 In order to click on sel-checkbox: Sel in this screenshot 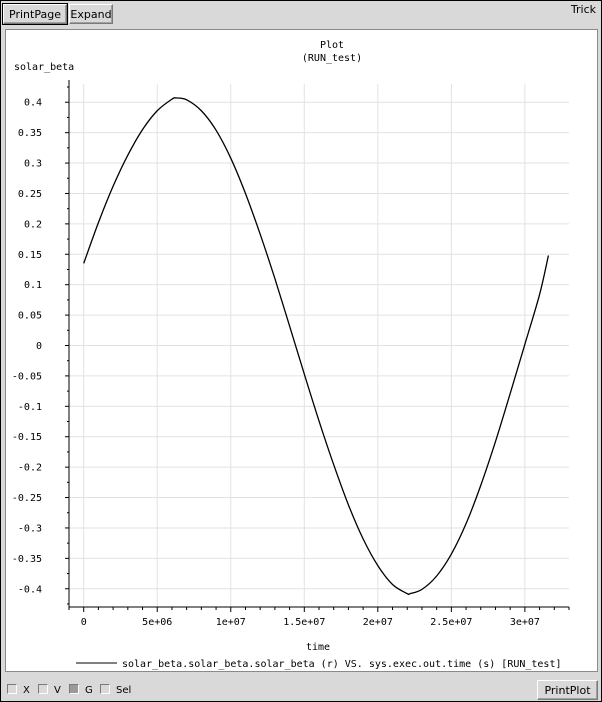, I will do `click(115, 690)`.